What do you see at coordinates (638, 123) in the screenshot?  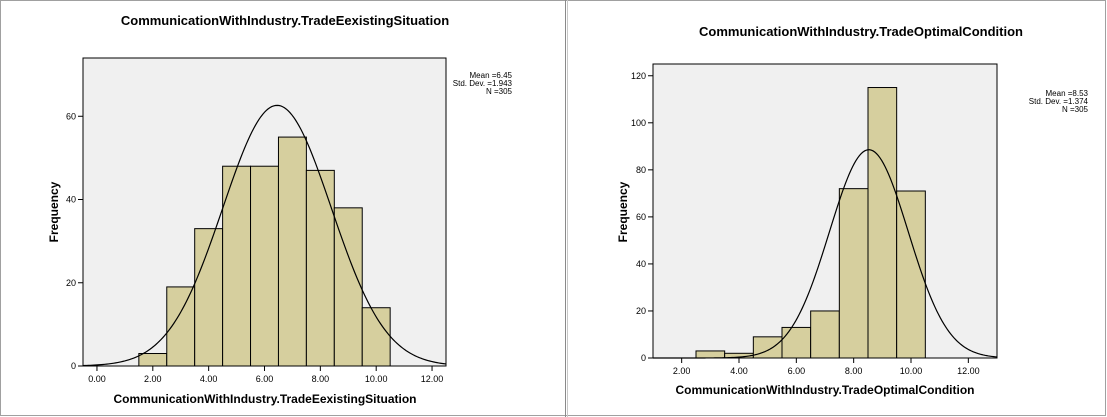 I see `y-tick-label: 100` at bounding box center [638, 123].